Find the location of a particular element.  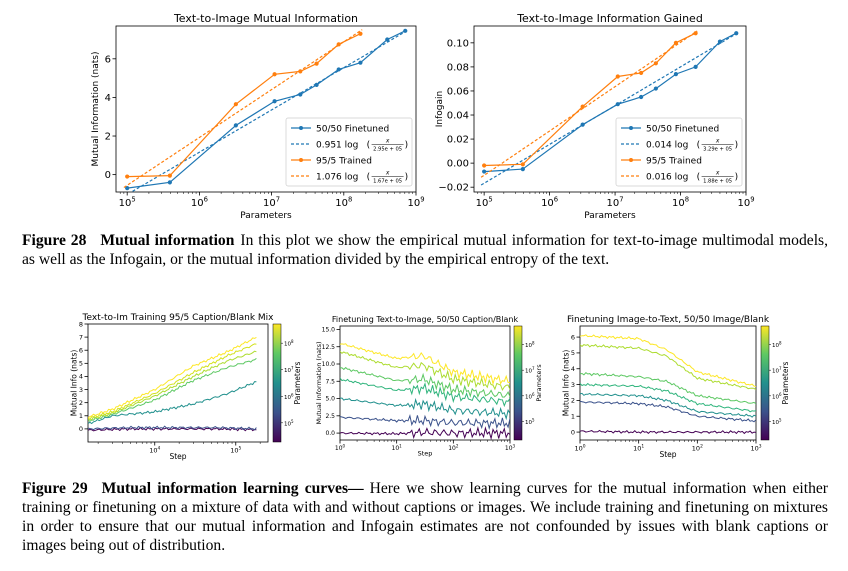

legend-fraction-denominator: 1.88e + 05 is located at coordinates (717, 182).